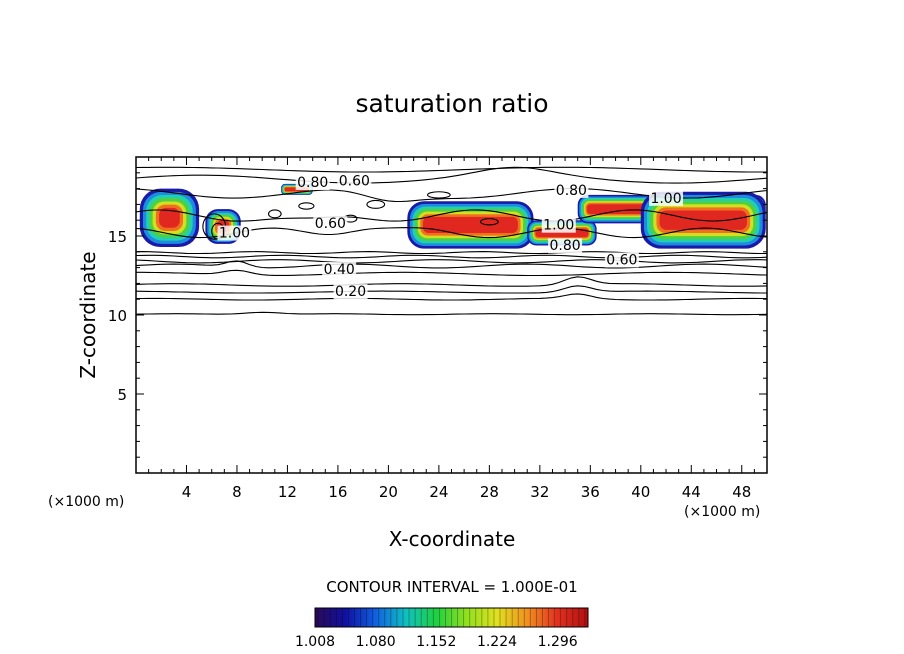 The width and height of the screenshot is (904, 654). What do you see at coordinates (640, 492) in the screenshot?
I see `x-tick-label: 40` at bounding box center [640, 492].